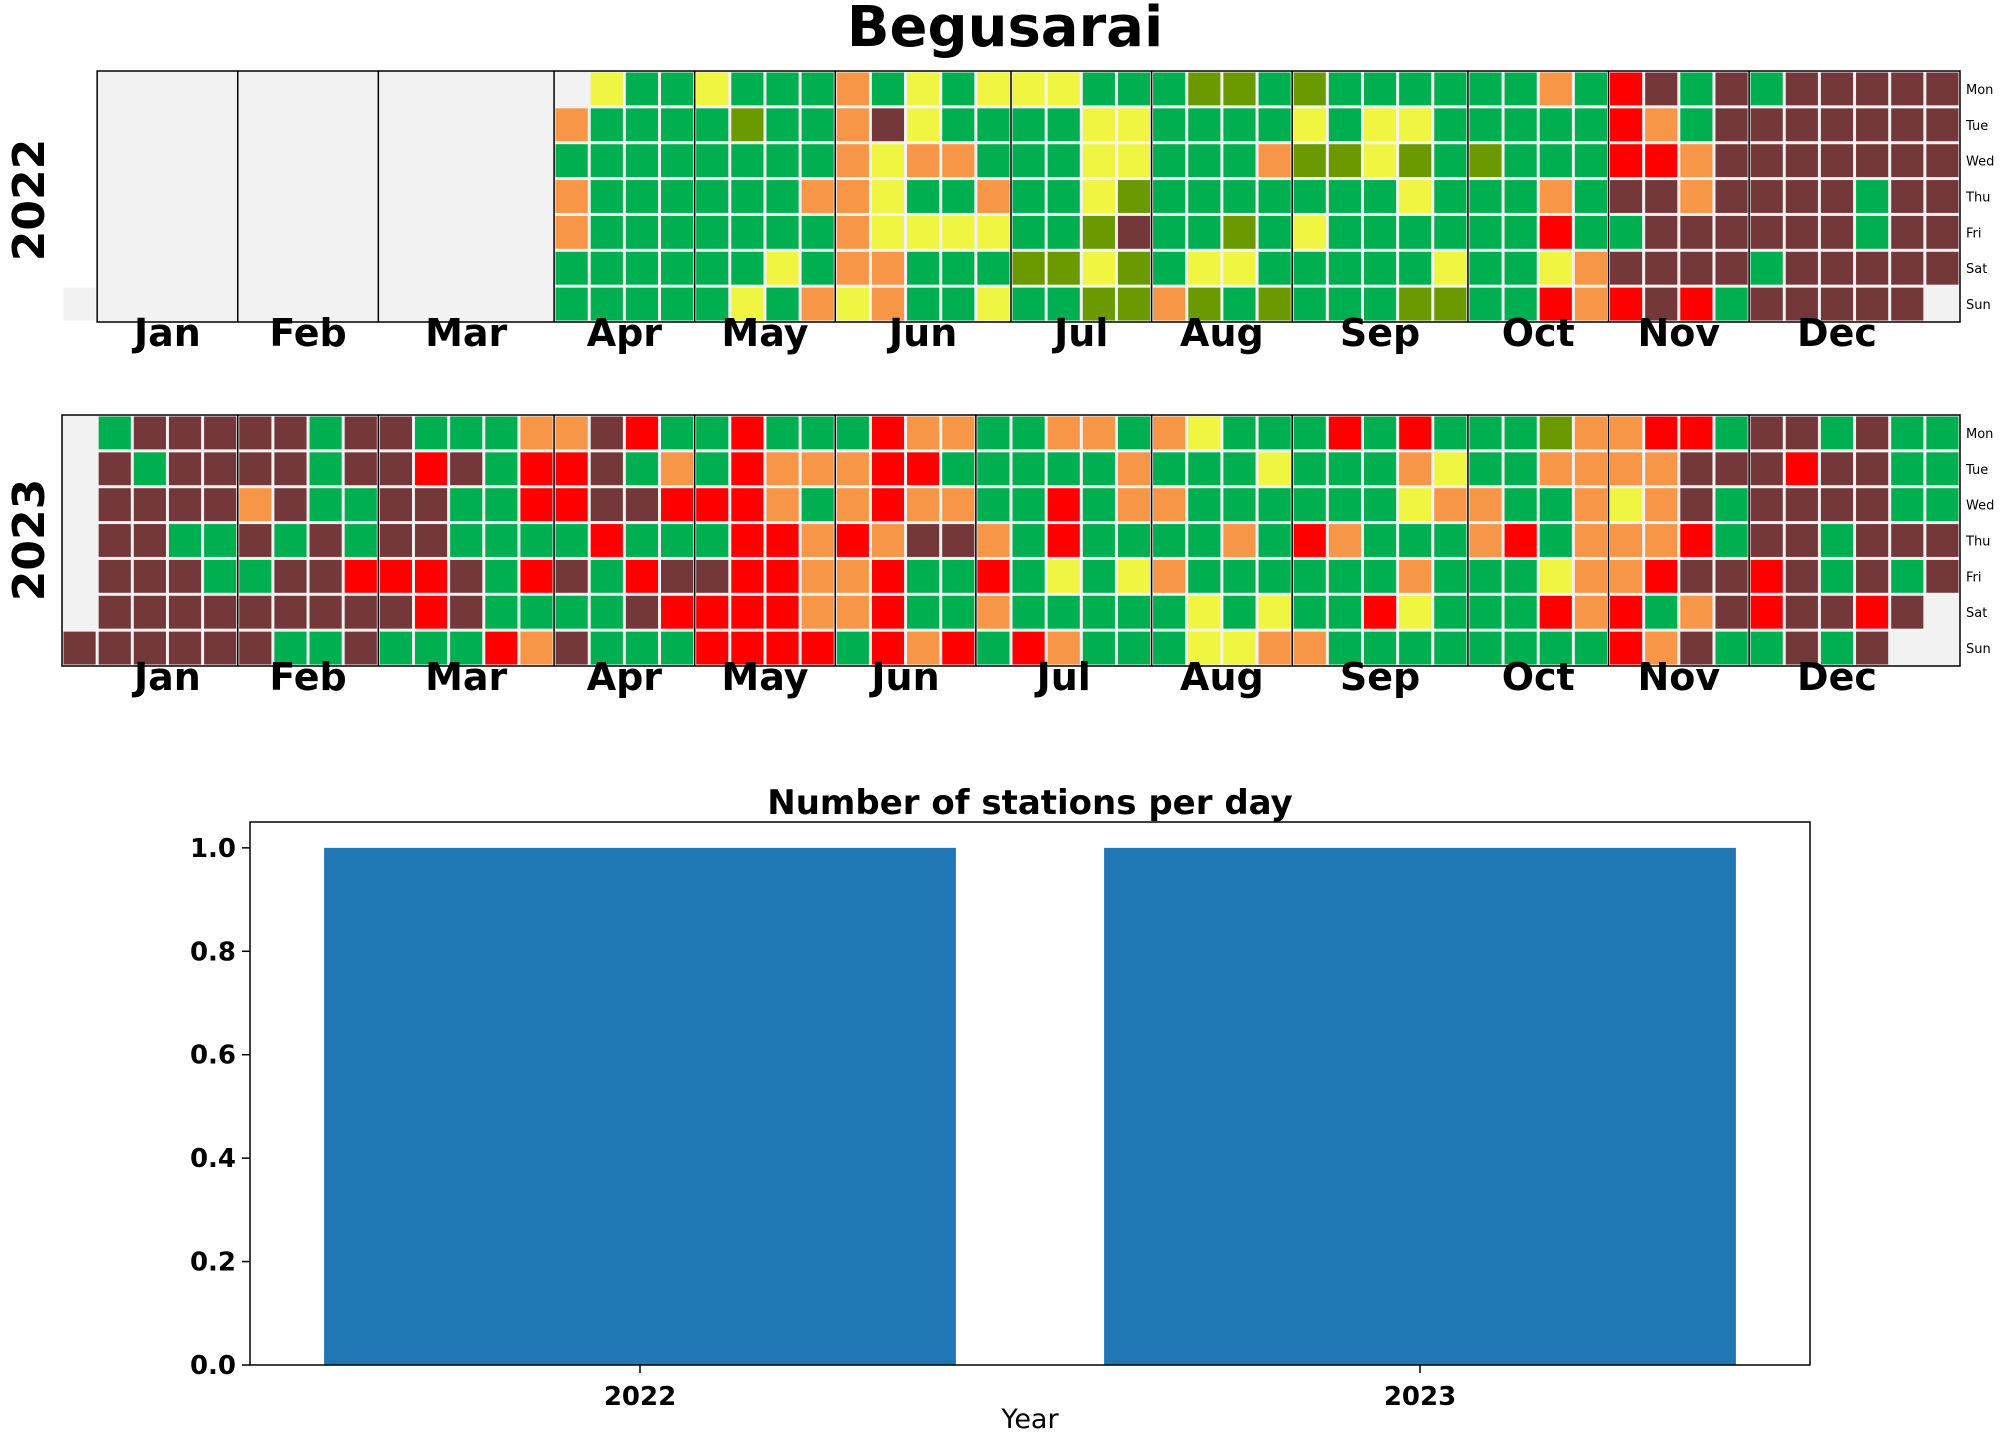 The width and height of the screenshot is (2000, 1434). I want to click on year-label: 2023, so click(29, 540).